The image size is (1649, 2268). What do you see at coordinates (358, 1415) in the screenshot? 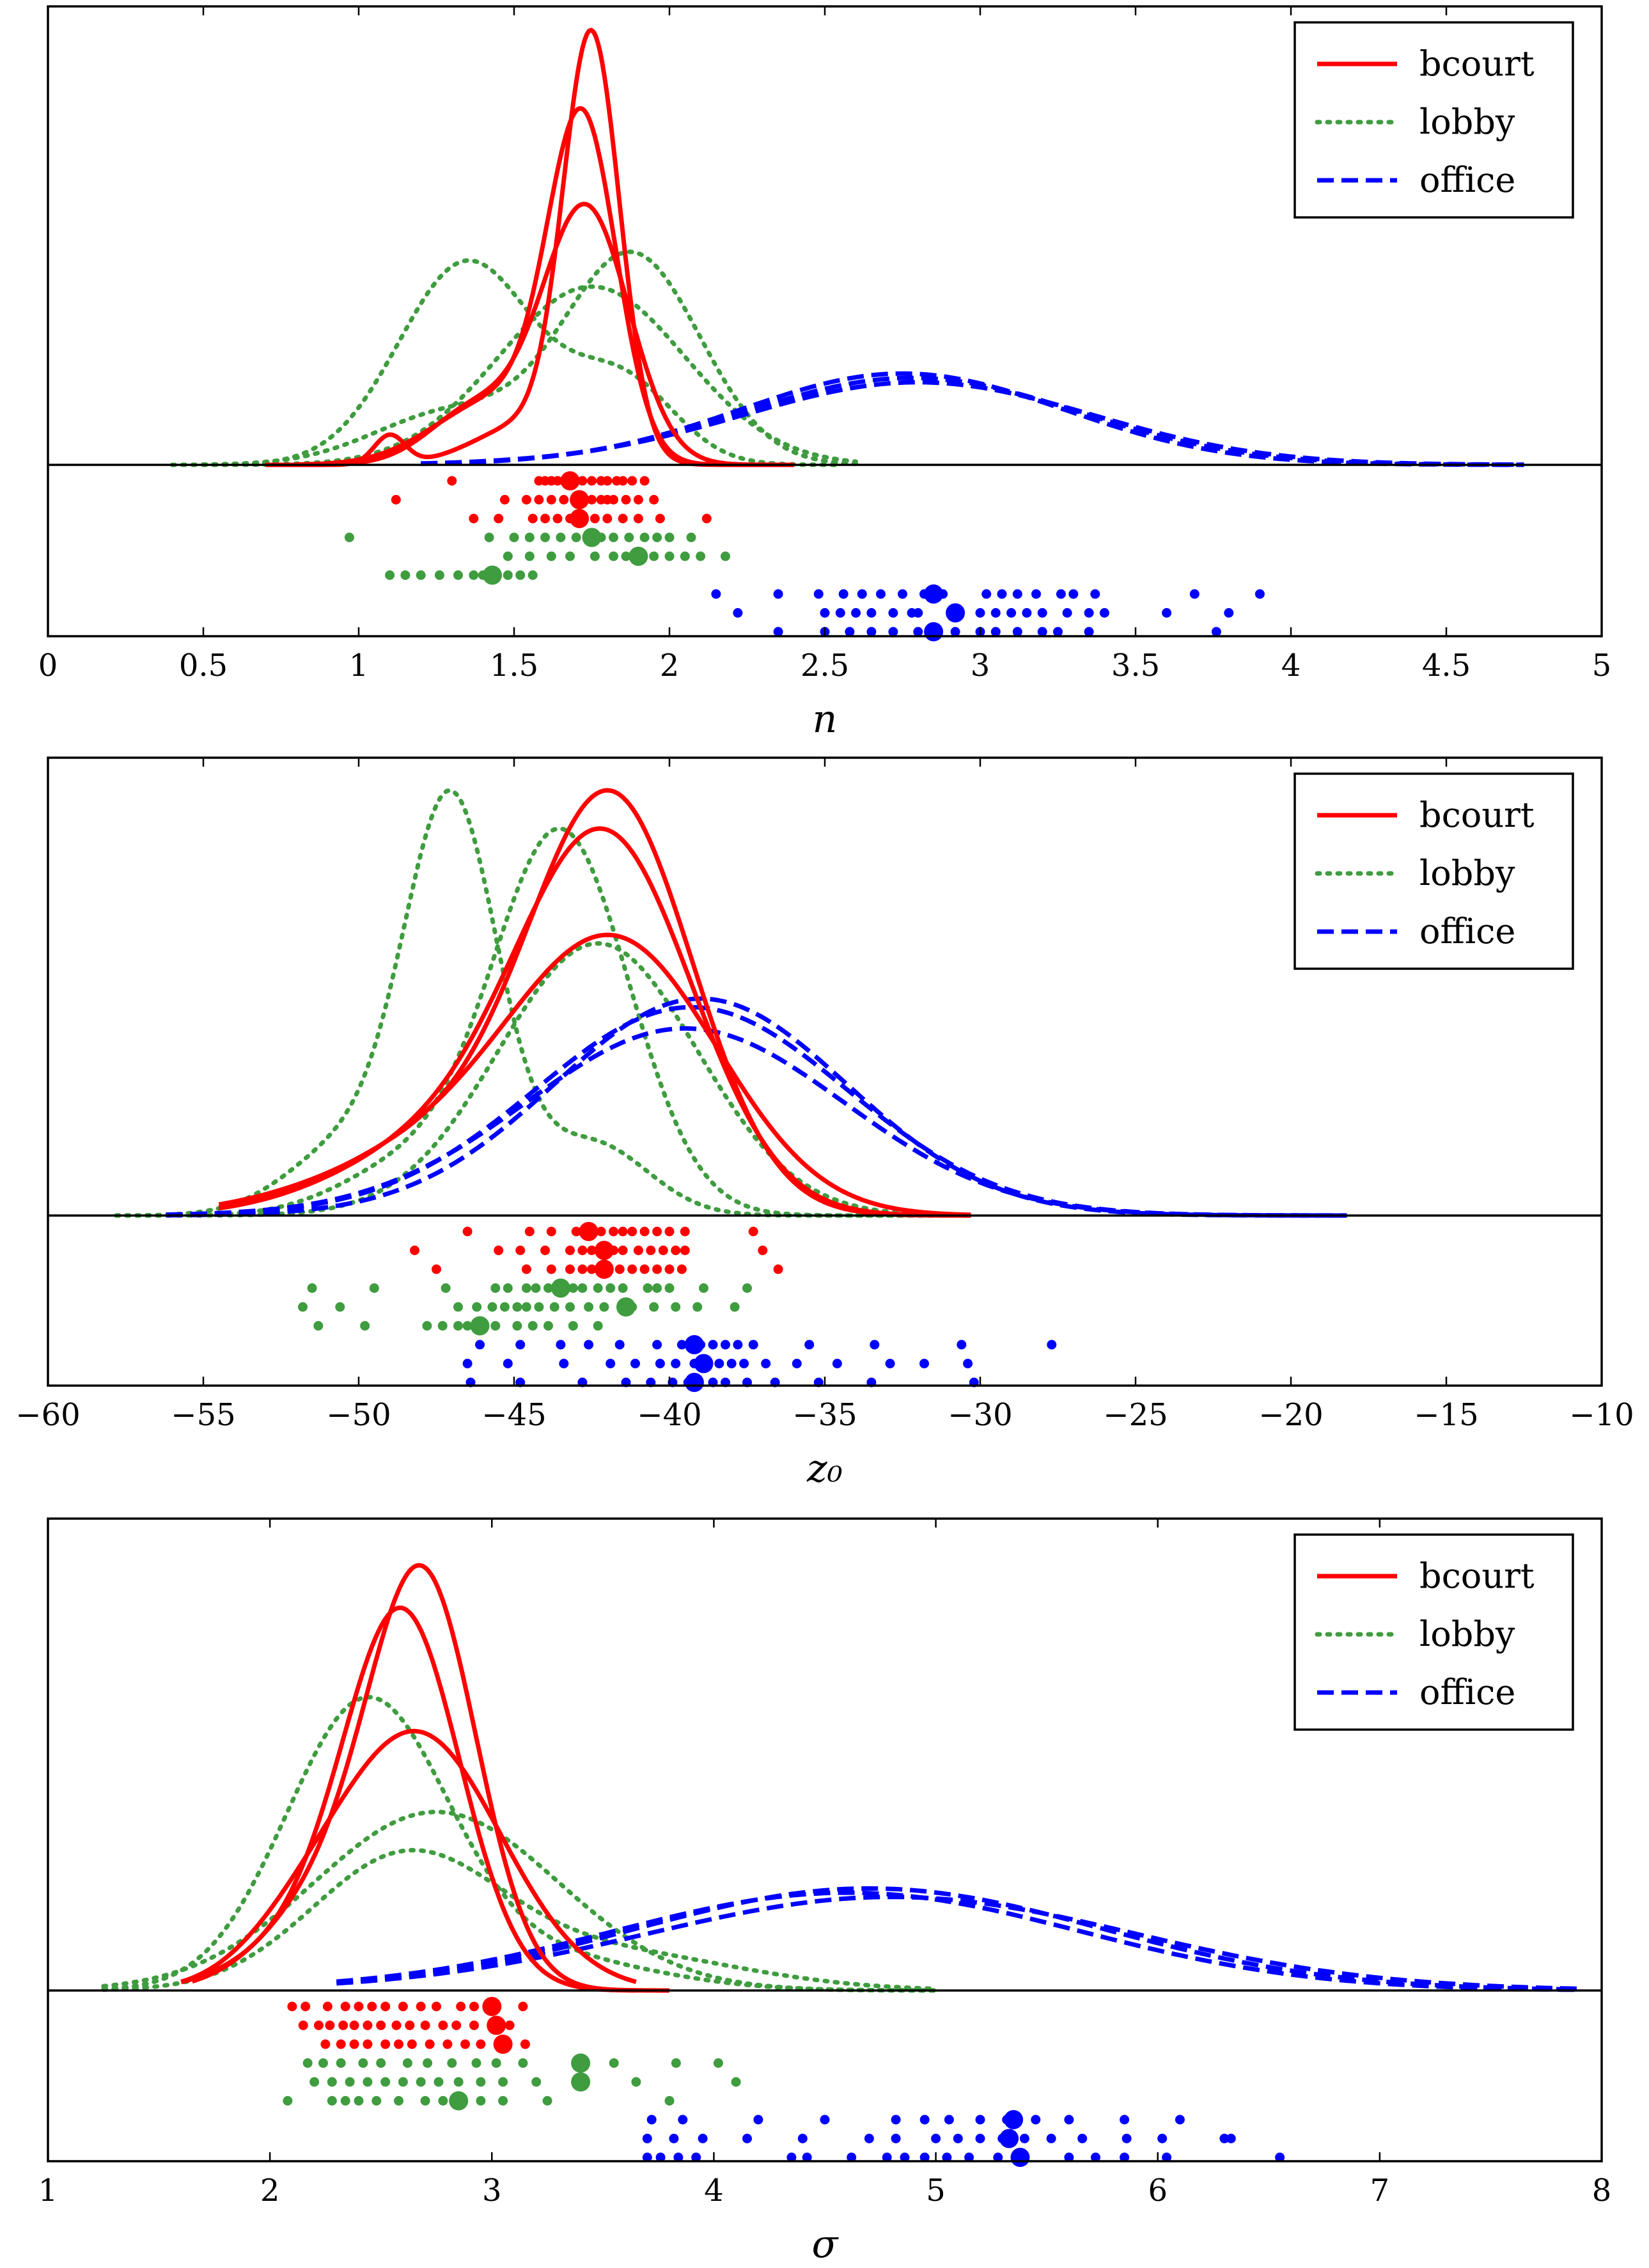
I see `x-tick-label: −50` at bounding box center [358, 1415].